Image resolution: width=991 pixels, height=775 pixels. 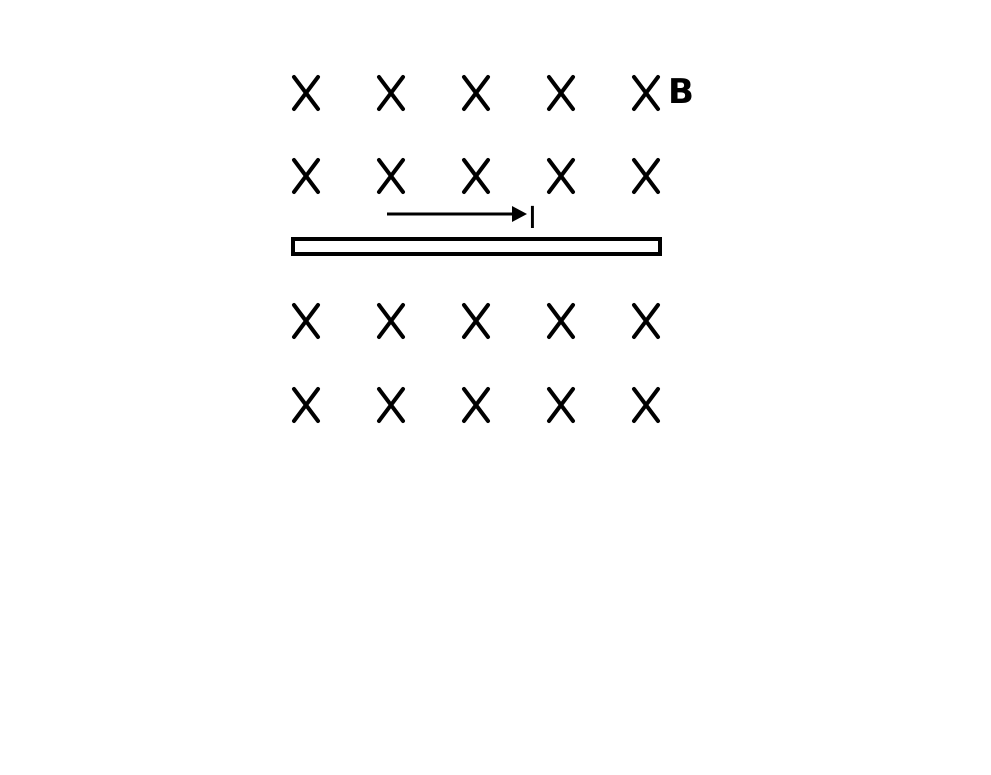 I want to click on current-label-i: I, so click(x=532, y=218).